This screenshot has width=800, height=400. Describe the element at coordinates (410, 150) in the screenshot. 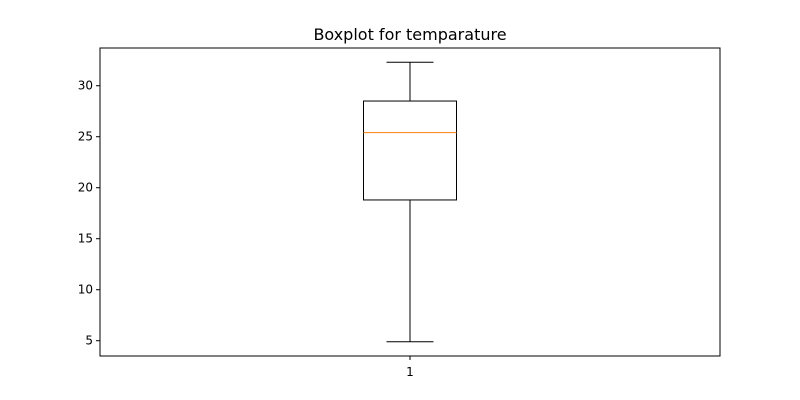

I see `iqr-box` at that location.